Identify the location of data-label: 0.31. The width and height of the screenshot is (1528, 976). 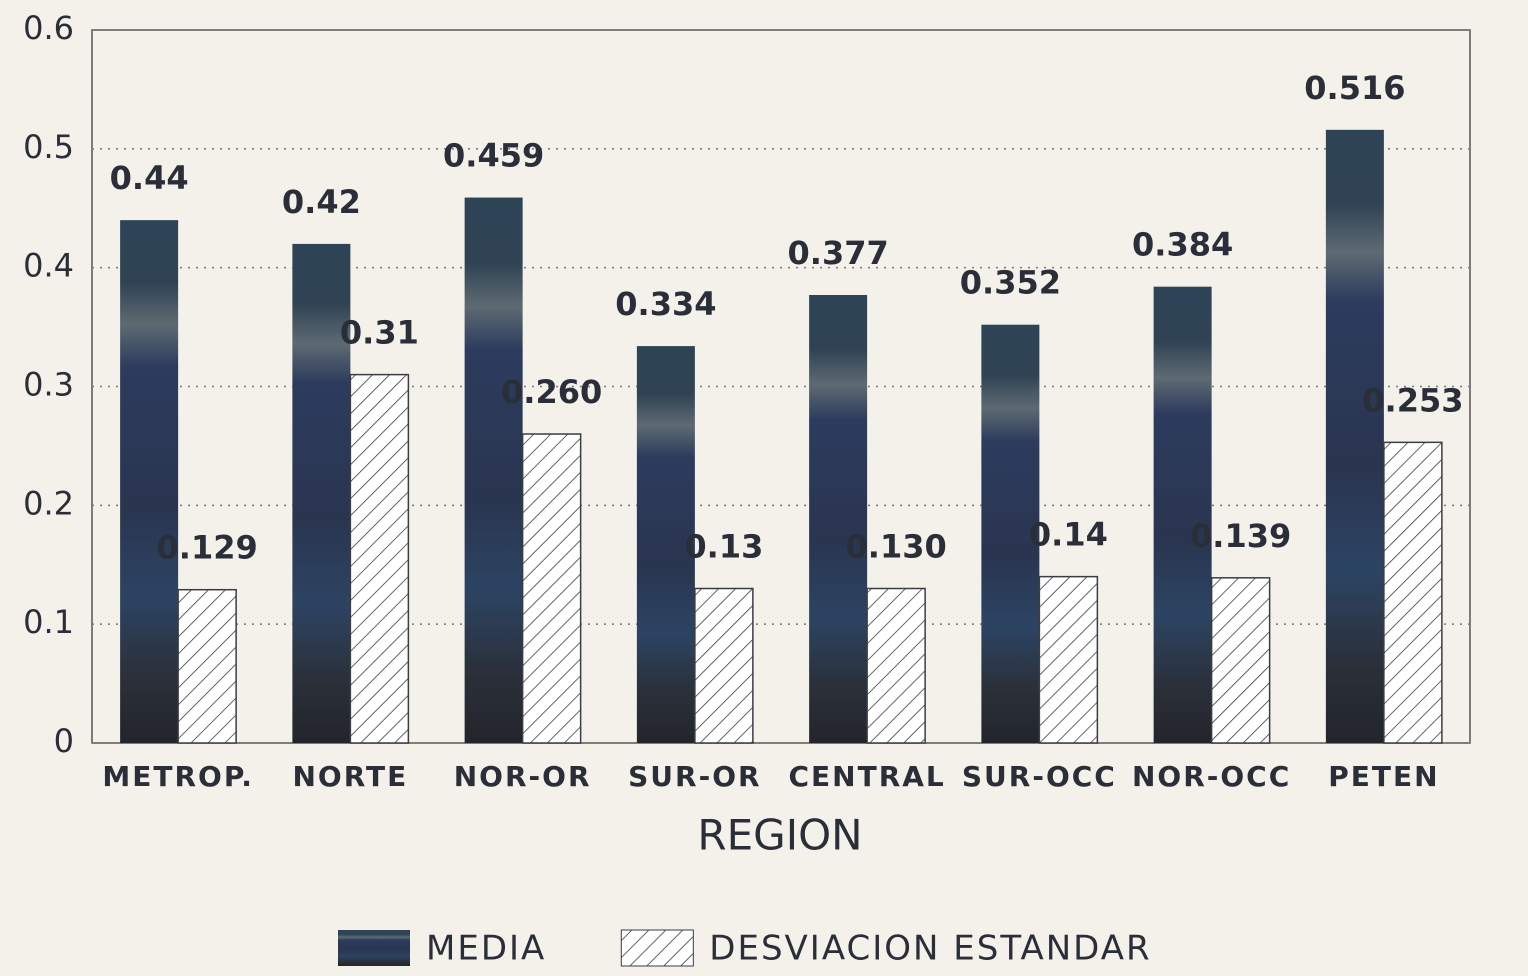
(379, 333).